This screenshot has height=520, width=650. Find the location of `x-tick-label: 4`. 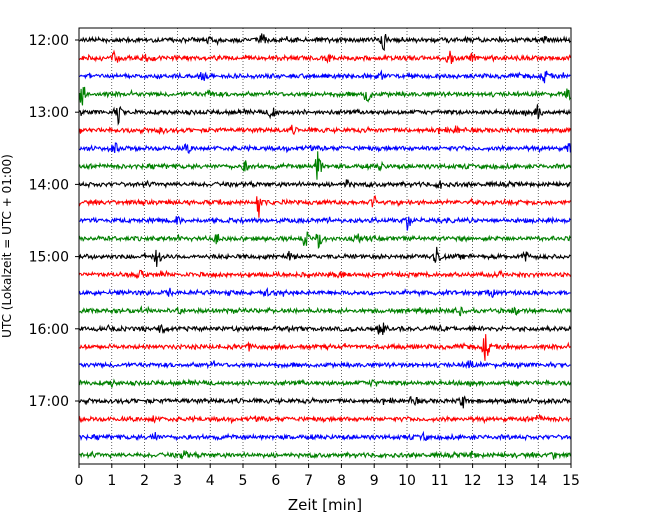

x-tick-label: 4 is located at coordinates (210, 481).